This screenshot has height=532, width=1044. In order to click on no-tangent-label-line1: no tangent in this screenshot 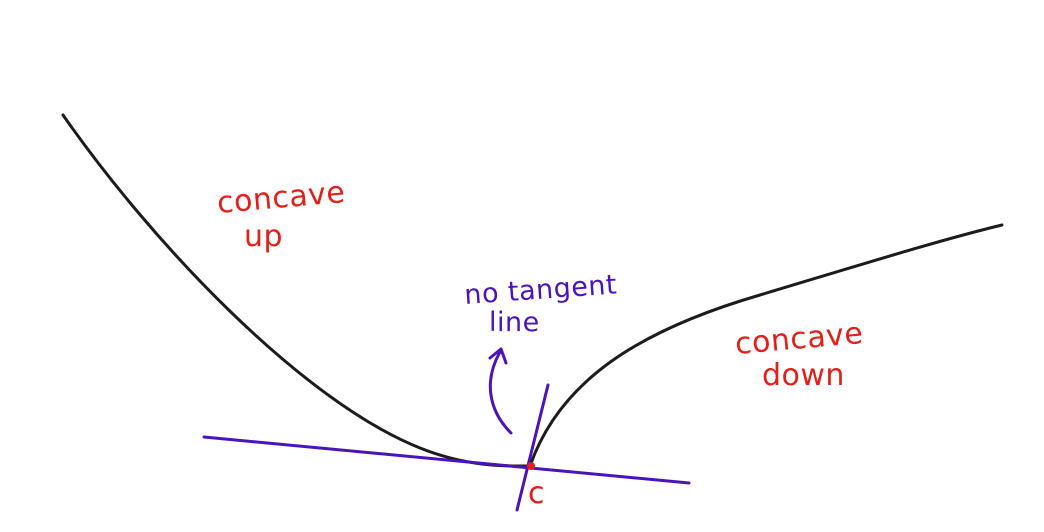, I will do `click(540, 290)`.